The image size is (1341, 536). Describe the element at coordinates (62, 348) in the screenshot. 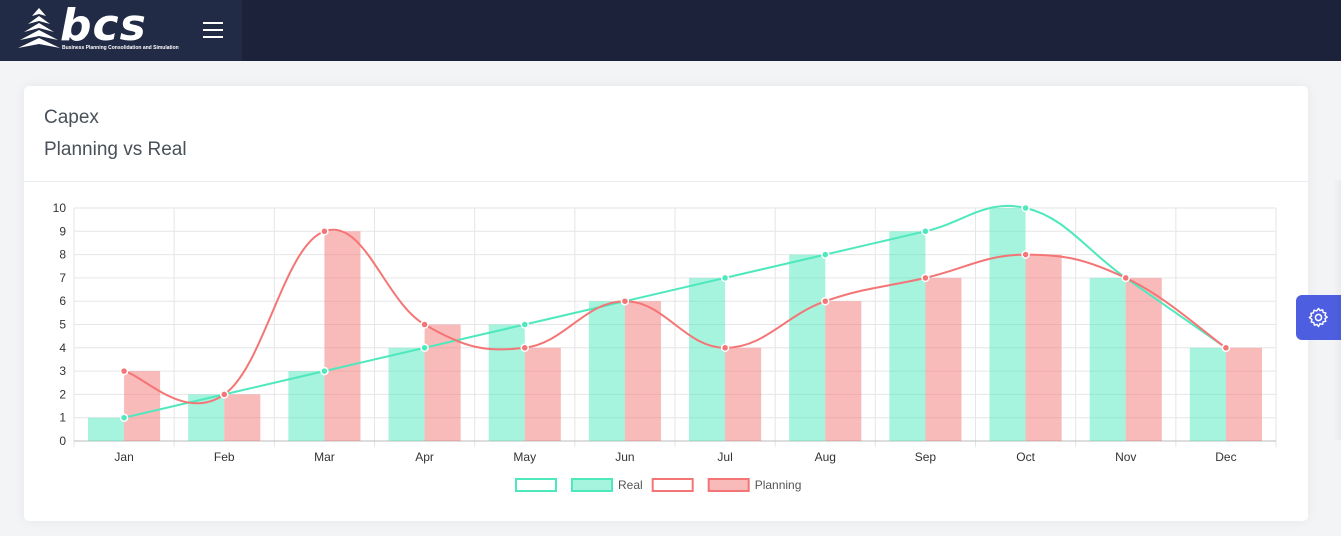

I see `y-tick-label: 4` at that location.